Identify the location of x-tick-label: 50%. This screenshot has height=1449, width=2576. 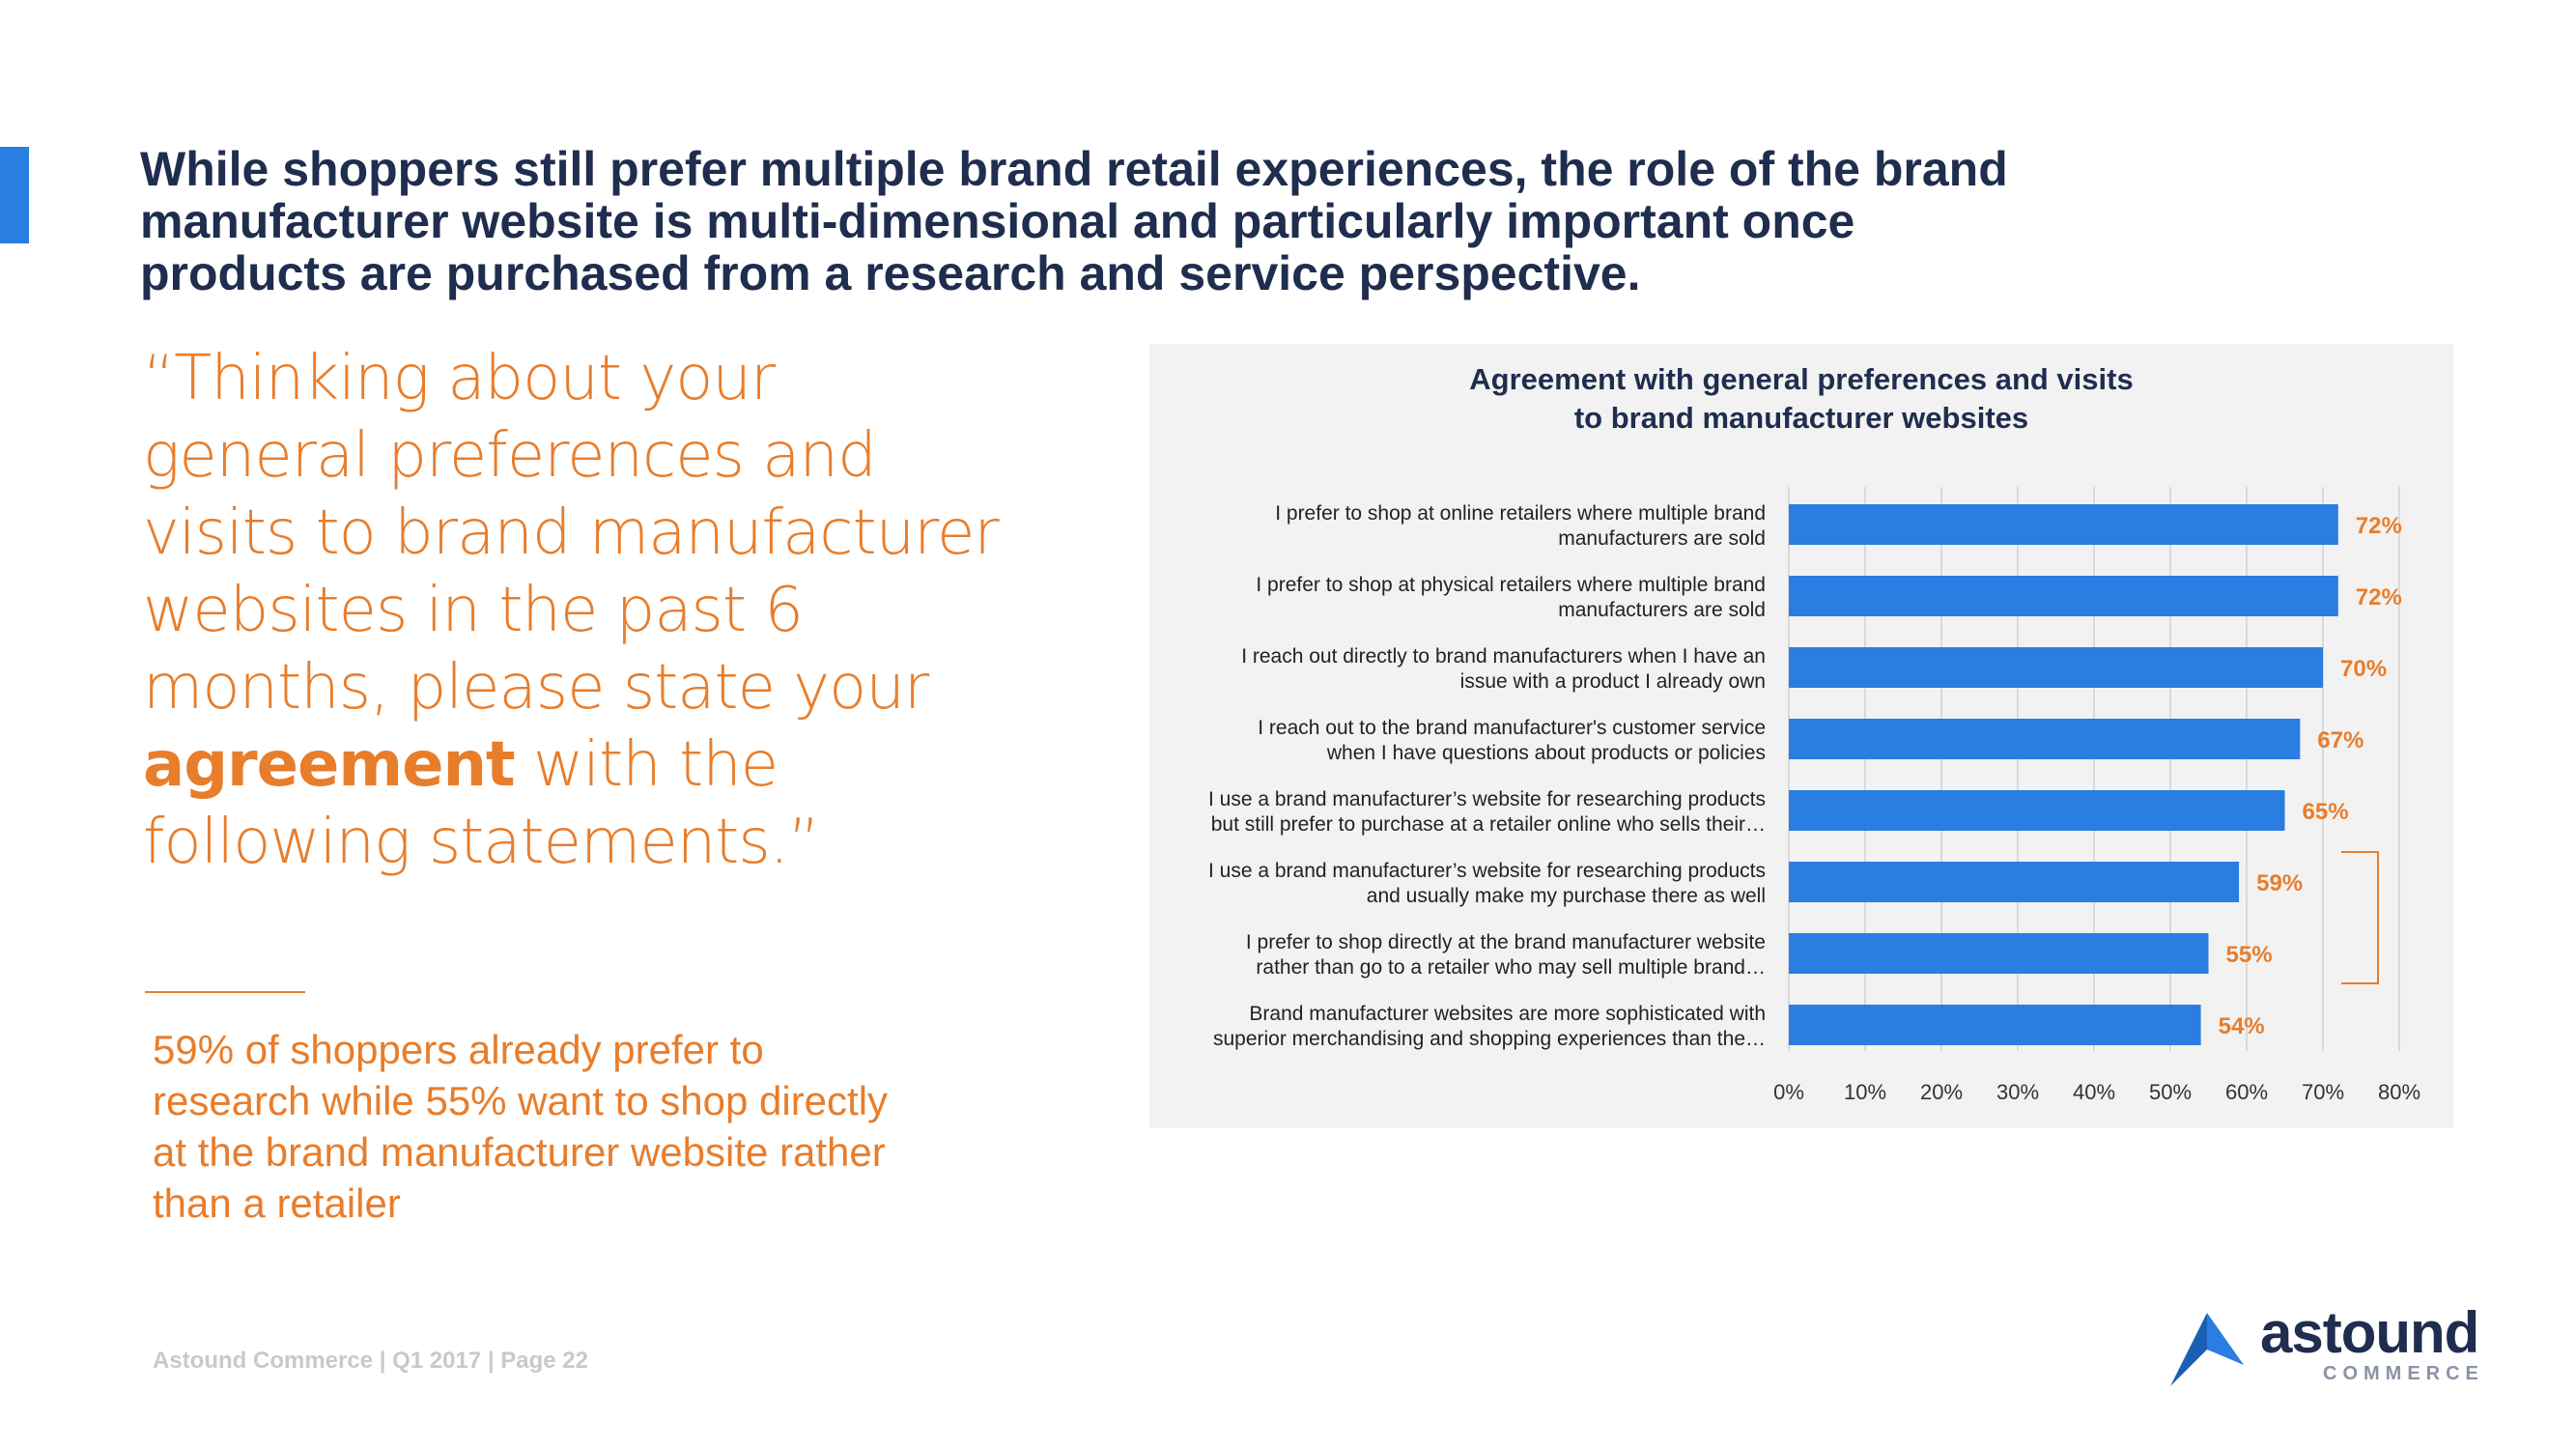
(2170, 1092).